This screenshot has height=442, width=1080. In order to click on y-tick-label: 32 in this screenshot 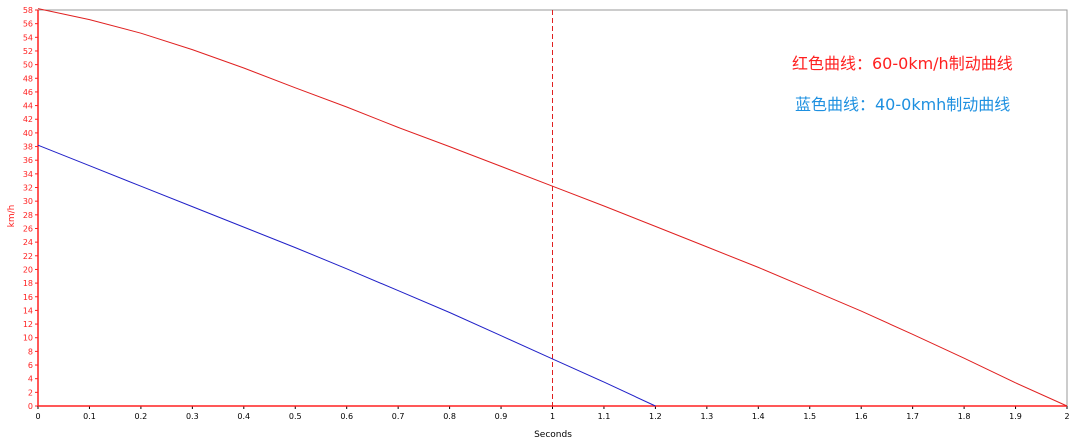, I will do `click(28, 188)`.